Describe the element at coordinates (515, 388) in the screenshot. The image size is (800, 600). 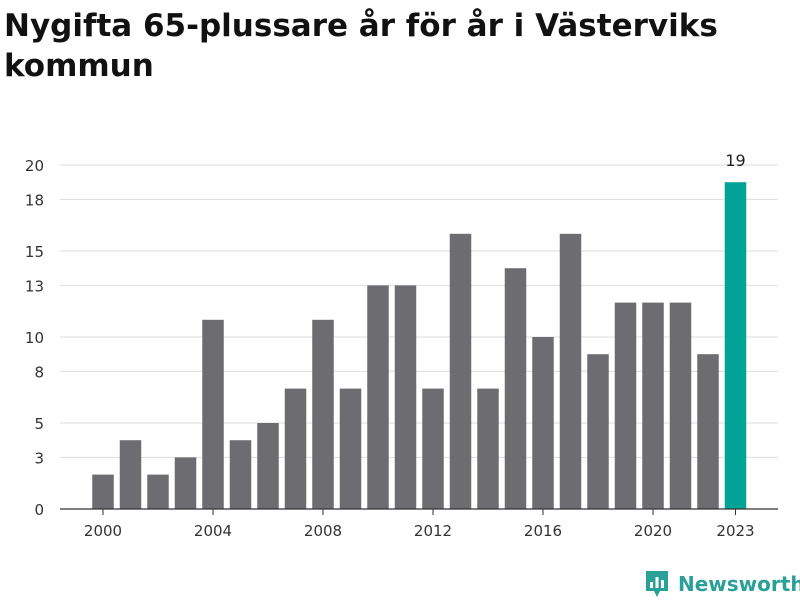
I see `bar-2015` at that location.